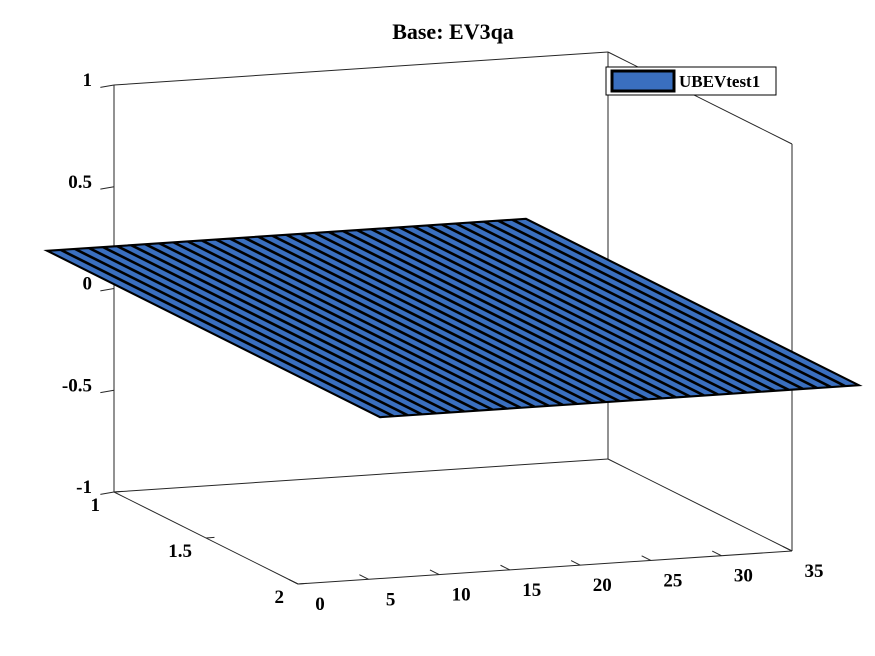 The image size is (875, 656). Describe the element at coordinates (453, 31) in the screenshot. I see `chart-title: Base: EV3qa` at that location.